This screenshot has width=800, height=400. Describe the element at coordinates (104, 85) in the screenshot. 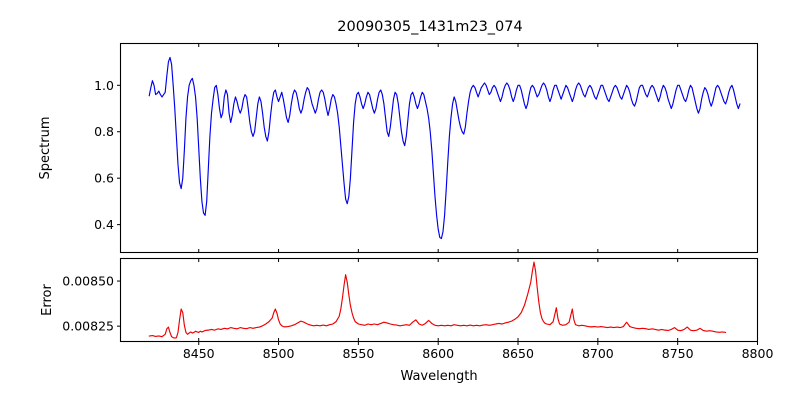

I see `y-tick-label: 1.0` at that location.